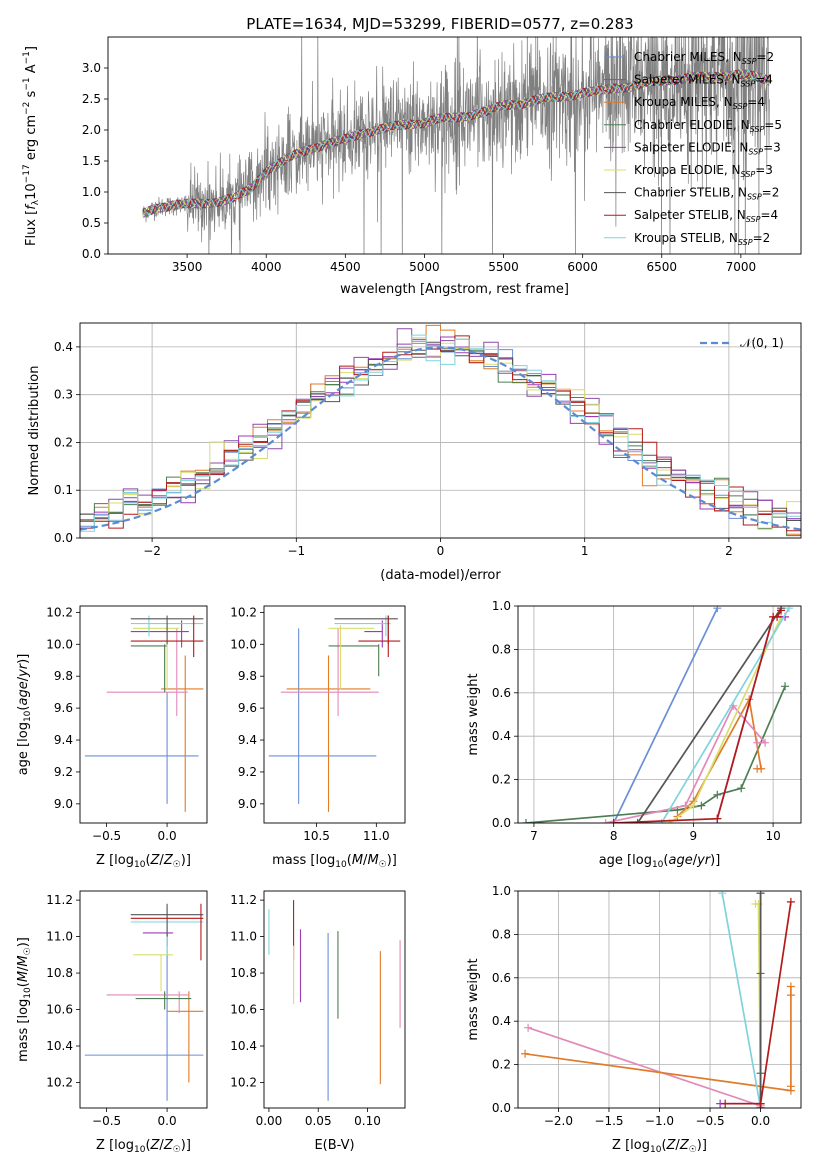 The height and width of the screenshot is (1170, 819). What do you see at coordinates (772, 836) in the screenshot?
I see `x-tick-label: 10` at bounding box center [772, 836].